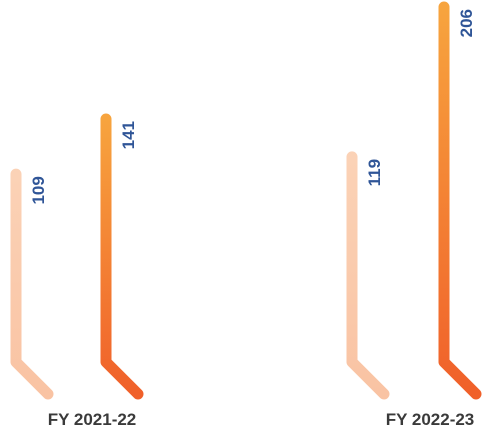 The height and width of the screenshot is (434, 489). I want to click on value-label-1-1: 206, so click(466, 23).